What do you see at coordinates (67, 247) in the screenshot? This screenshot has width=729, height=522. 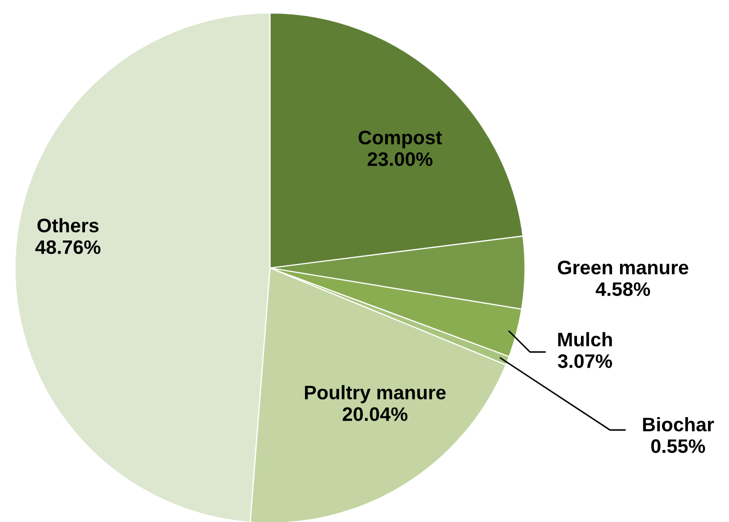 I see `data-label: 48.76%` at bounding box center [67, 247].